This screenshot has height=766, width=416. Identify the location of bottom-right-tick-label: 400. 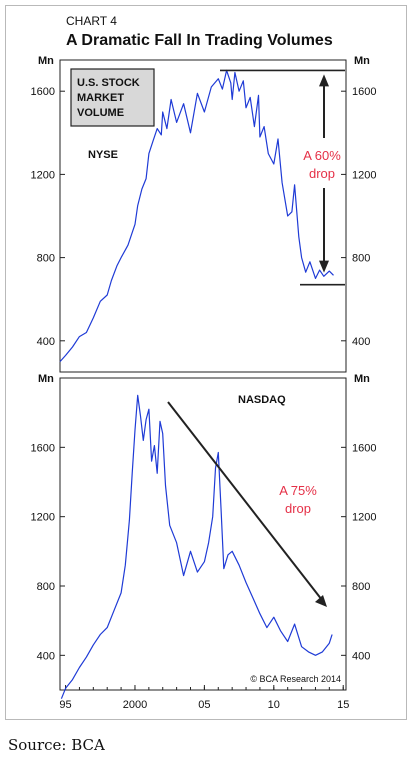
(361, 656).